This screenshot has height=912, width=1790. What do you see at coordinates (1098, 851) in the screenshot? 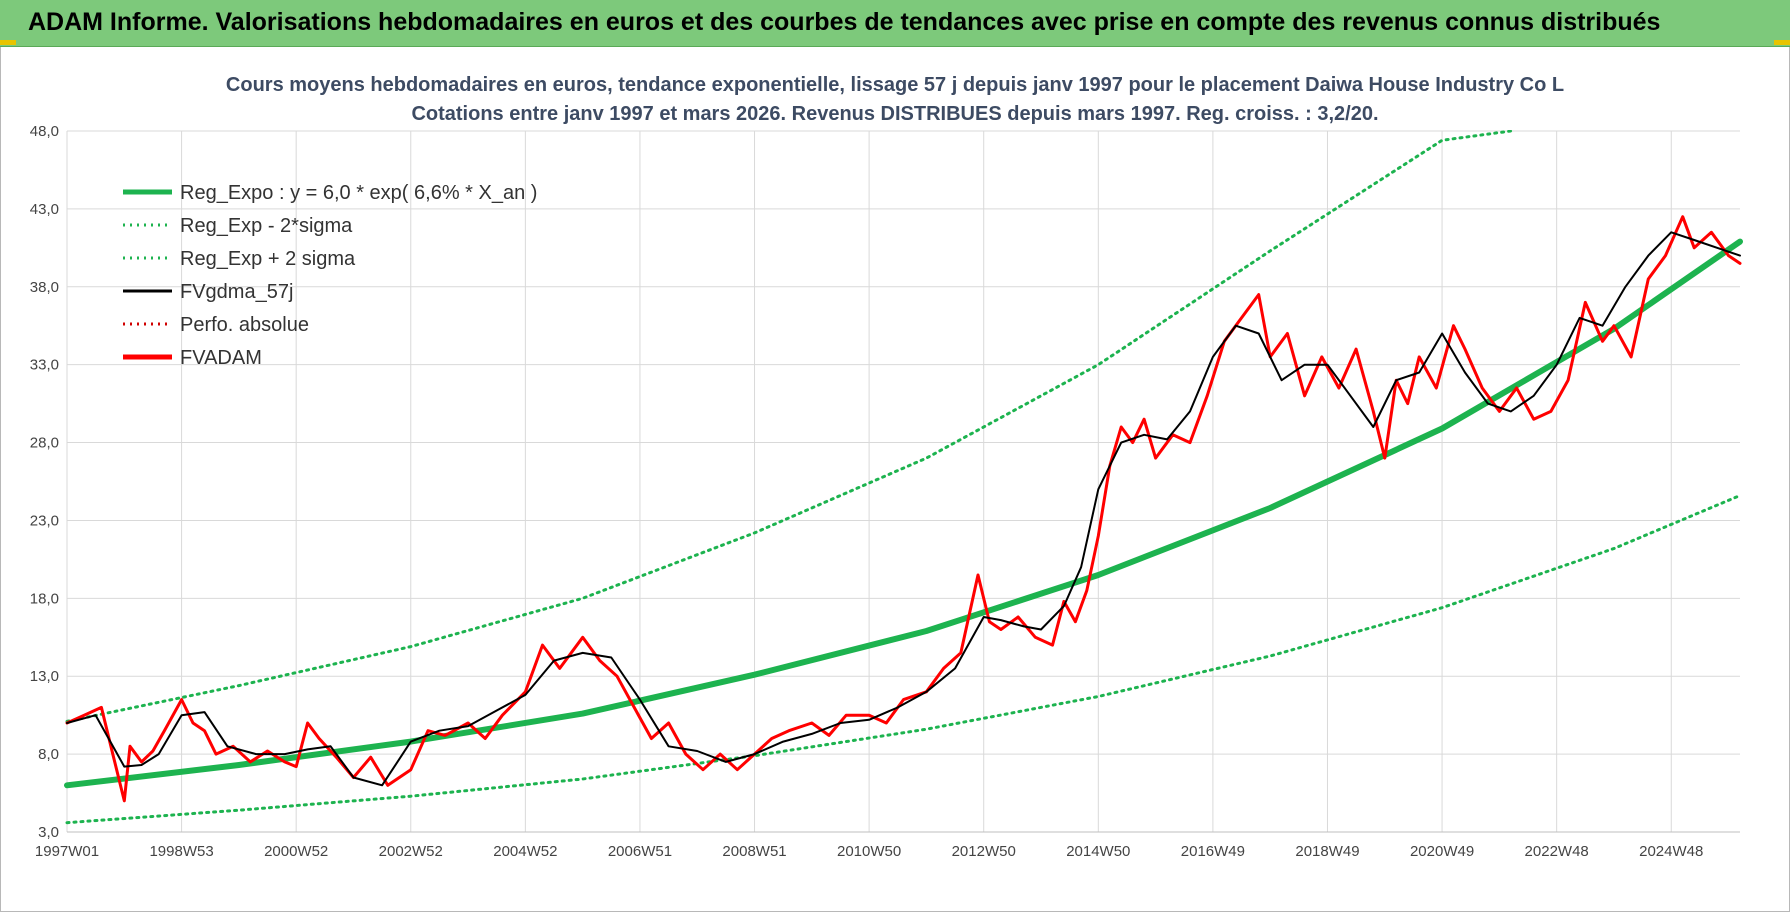
I see `x-tick-label: 2014W50` at bounding box center [1098, 851].